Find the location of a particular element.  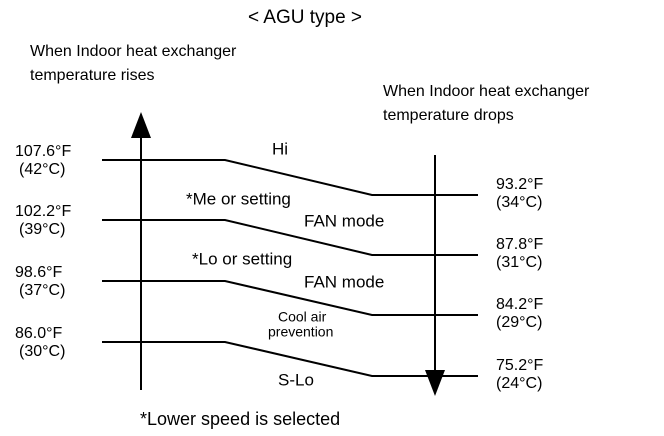

left-temp-f: 98.6°F is located at coordinates (39, 272).